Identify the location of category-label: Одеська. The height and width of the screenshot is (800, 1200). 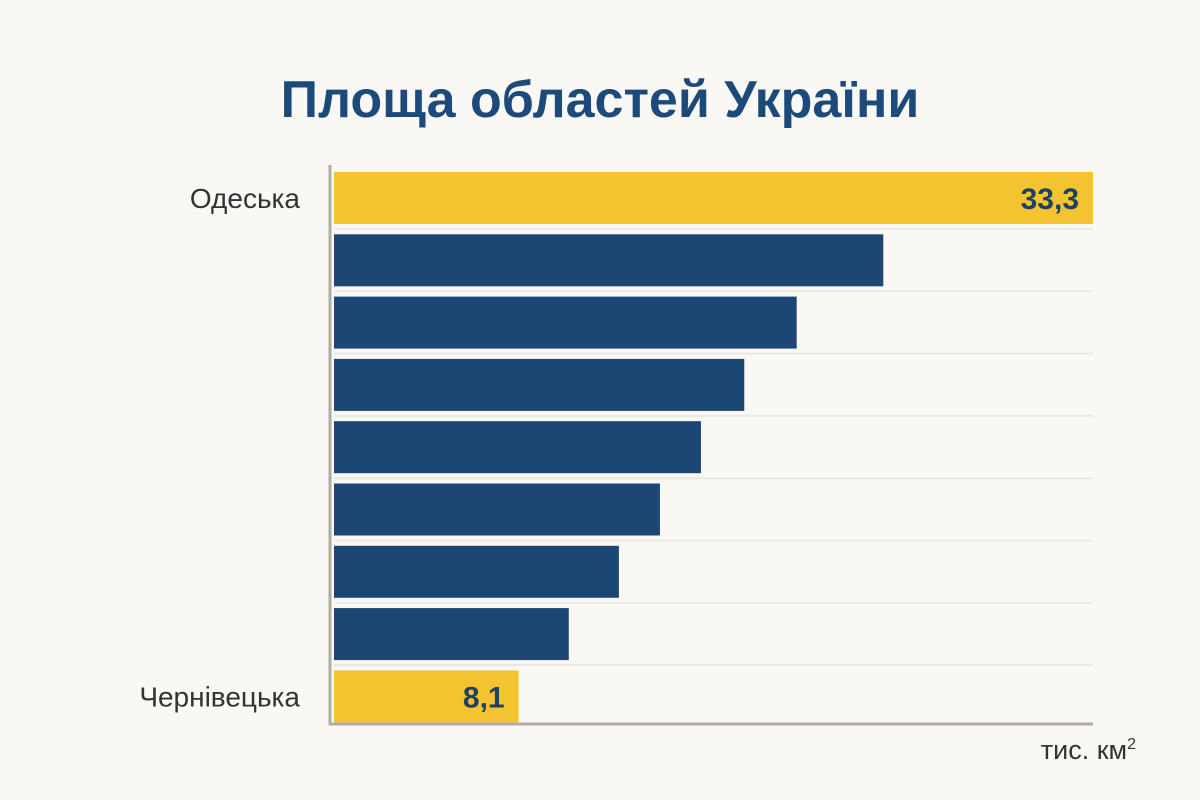
(245, 198).